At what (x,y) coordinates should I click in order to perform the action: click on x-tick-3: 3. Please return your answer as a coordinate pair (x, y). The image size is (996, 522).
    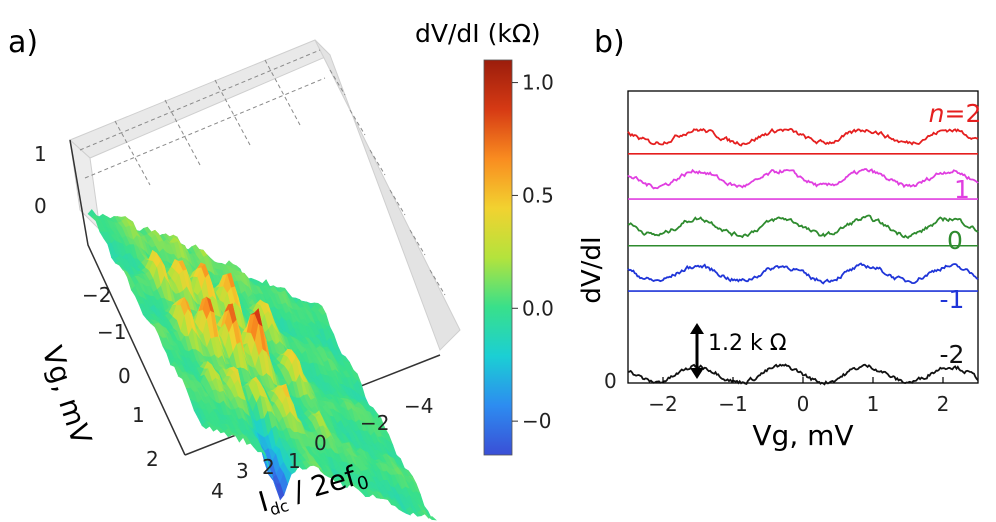
    Looking at the image, I should click on (242, 471).